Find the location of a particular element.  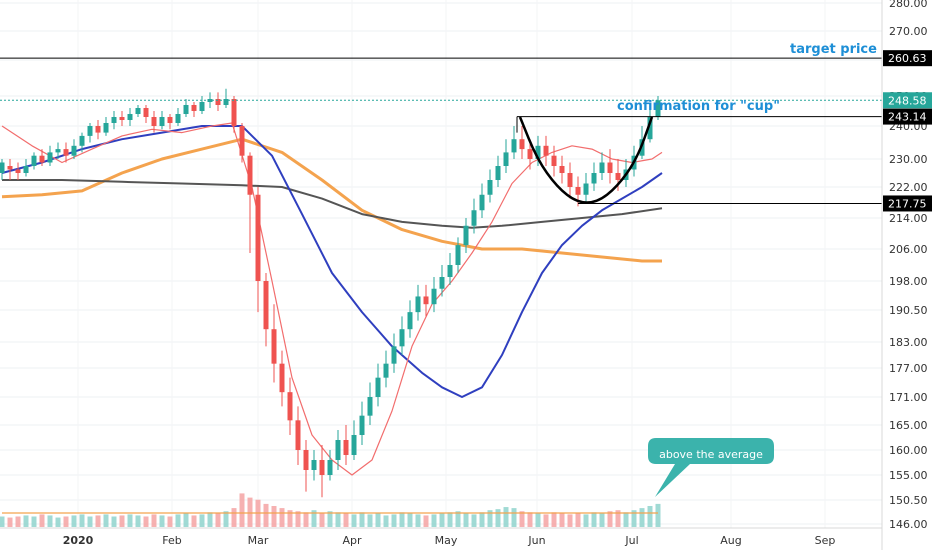

price-tag-label: 243.14 is located at coordinates (907, 117).